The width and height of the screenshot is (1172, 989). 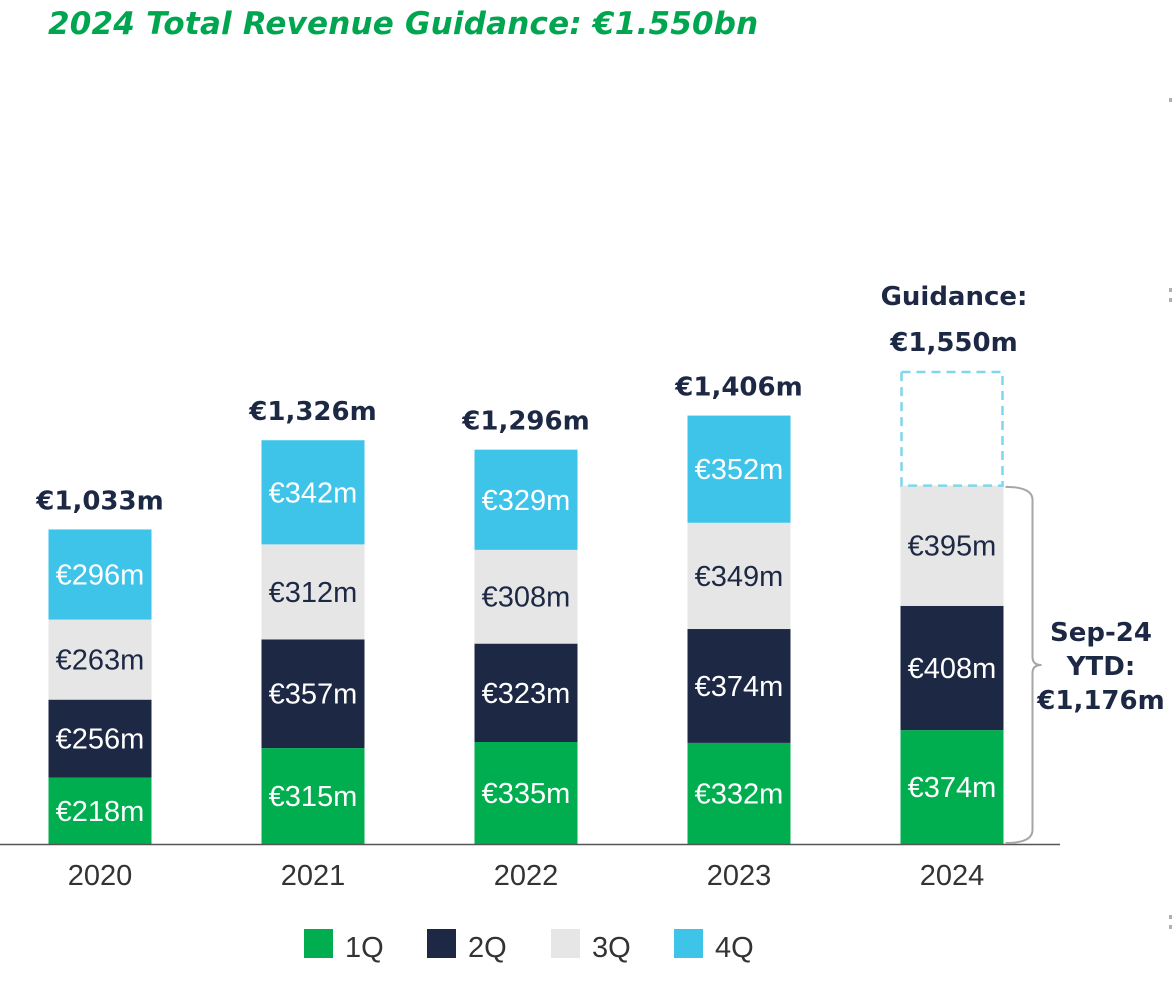 I want to click on legend-label: 1Q, so click(x=364, y=948).